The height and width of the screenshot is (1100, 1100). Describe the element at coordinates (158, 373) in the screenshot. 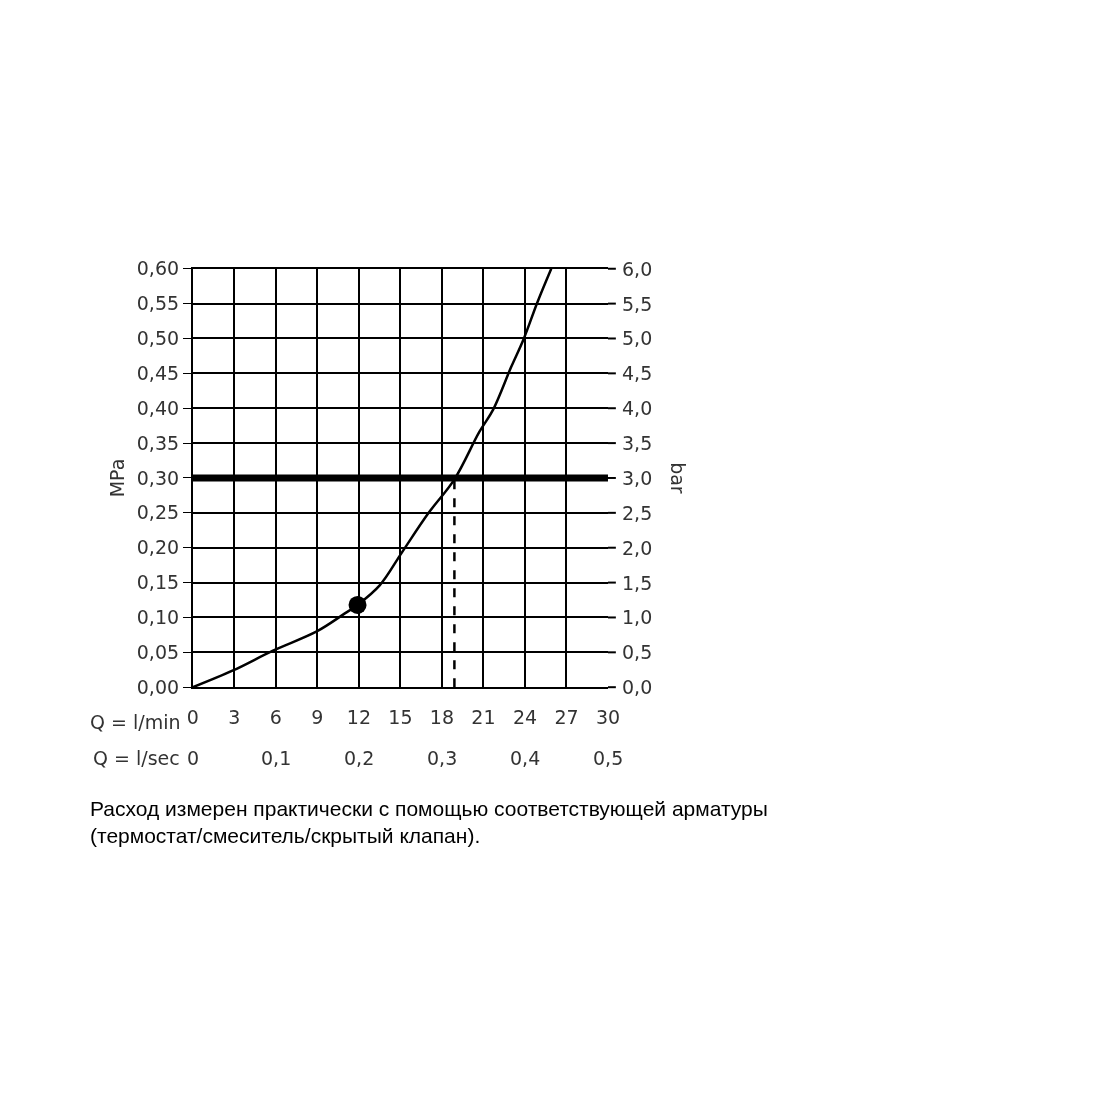

I see `y-tick-label: 0,45` at that location.